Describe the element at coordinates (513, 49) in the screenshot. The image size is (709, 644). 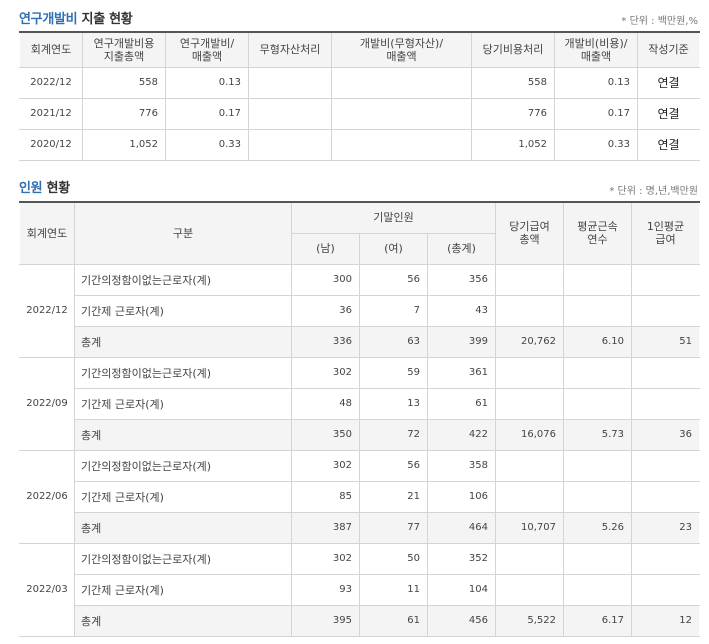
I see `rd-header-5: 당기비용처리` at that location.